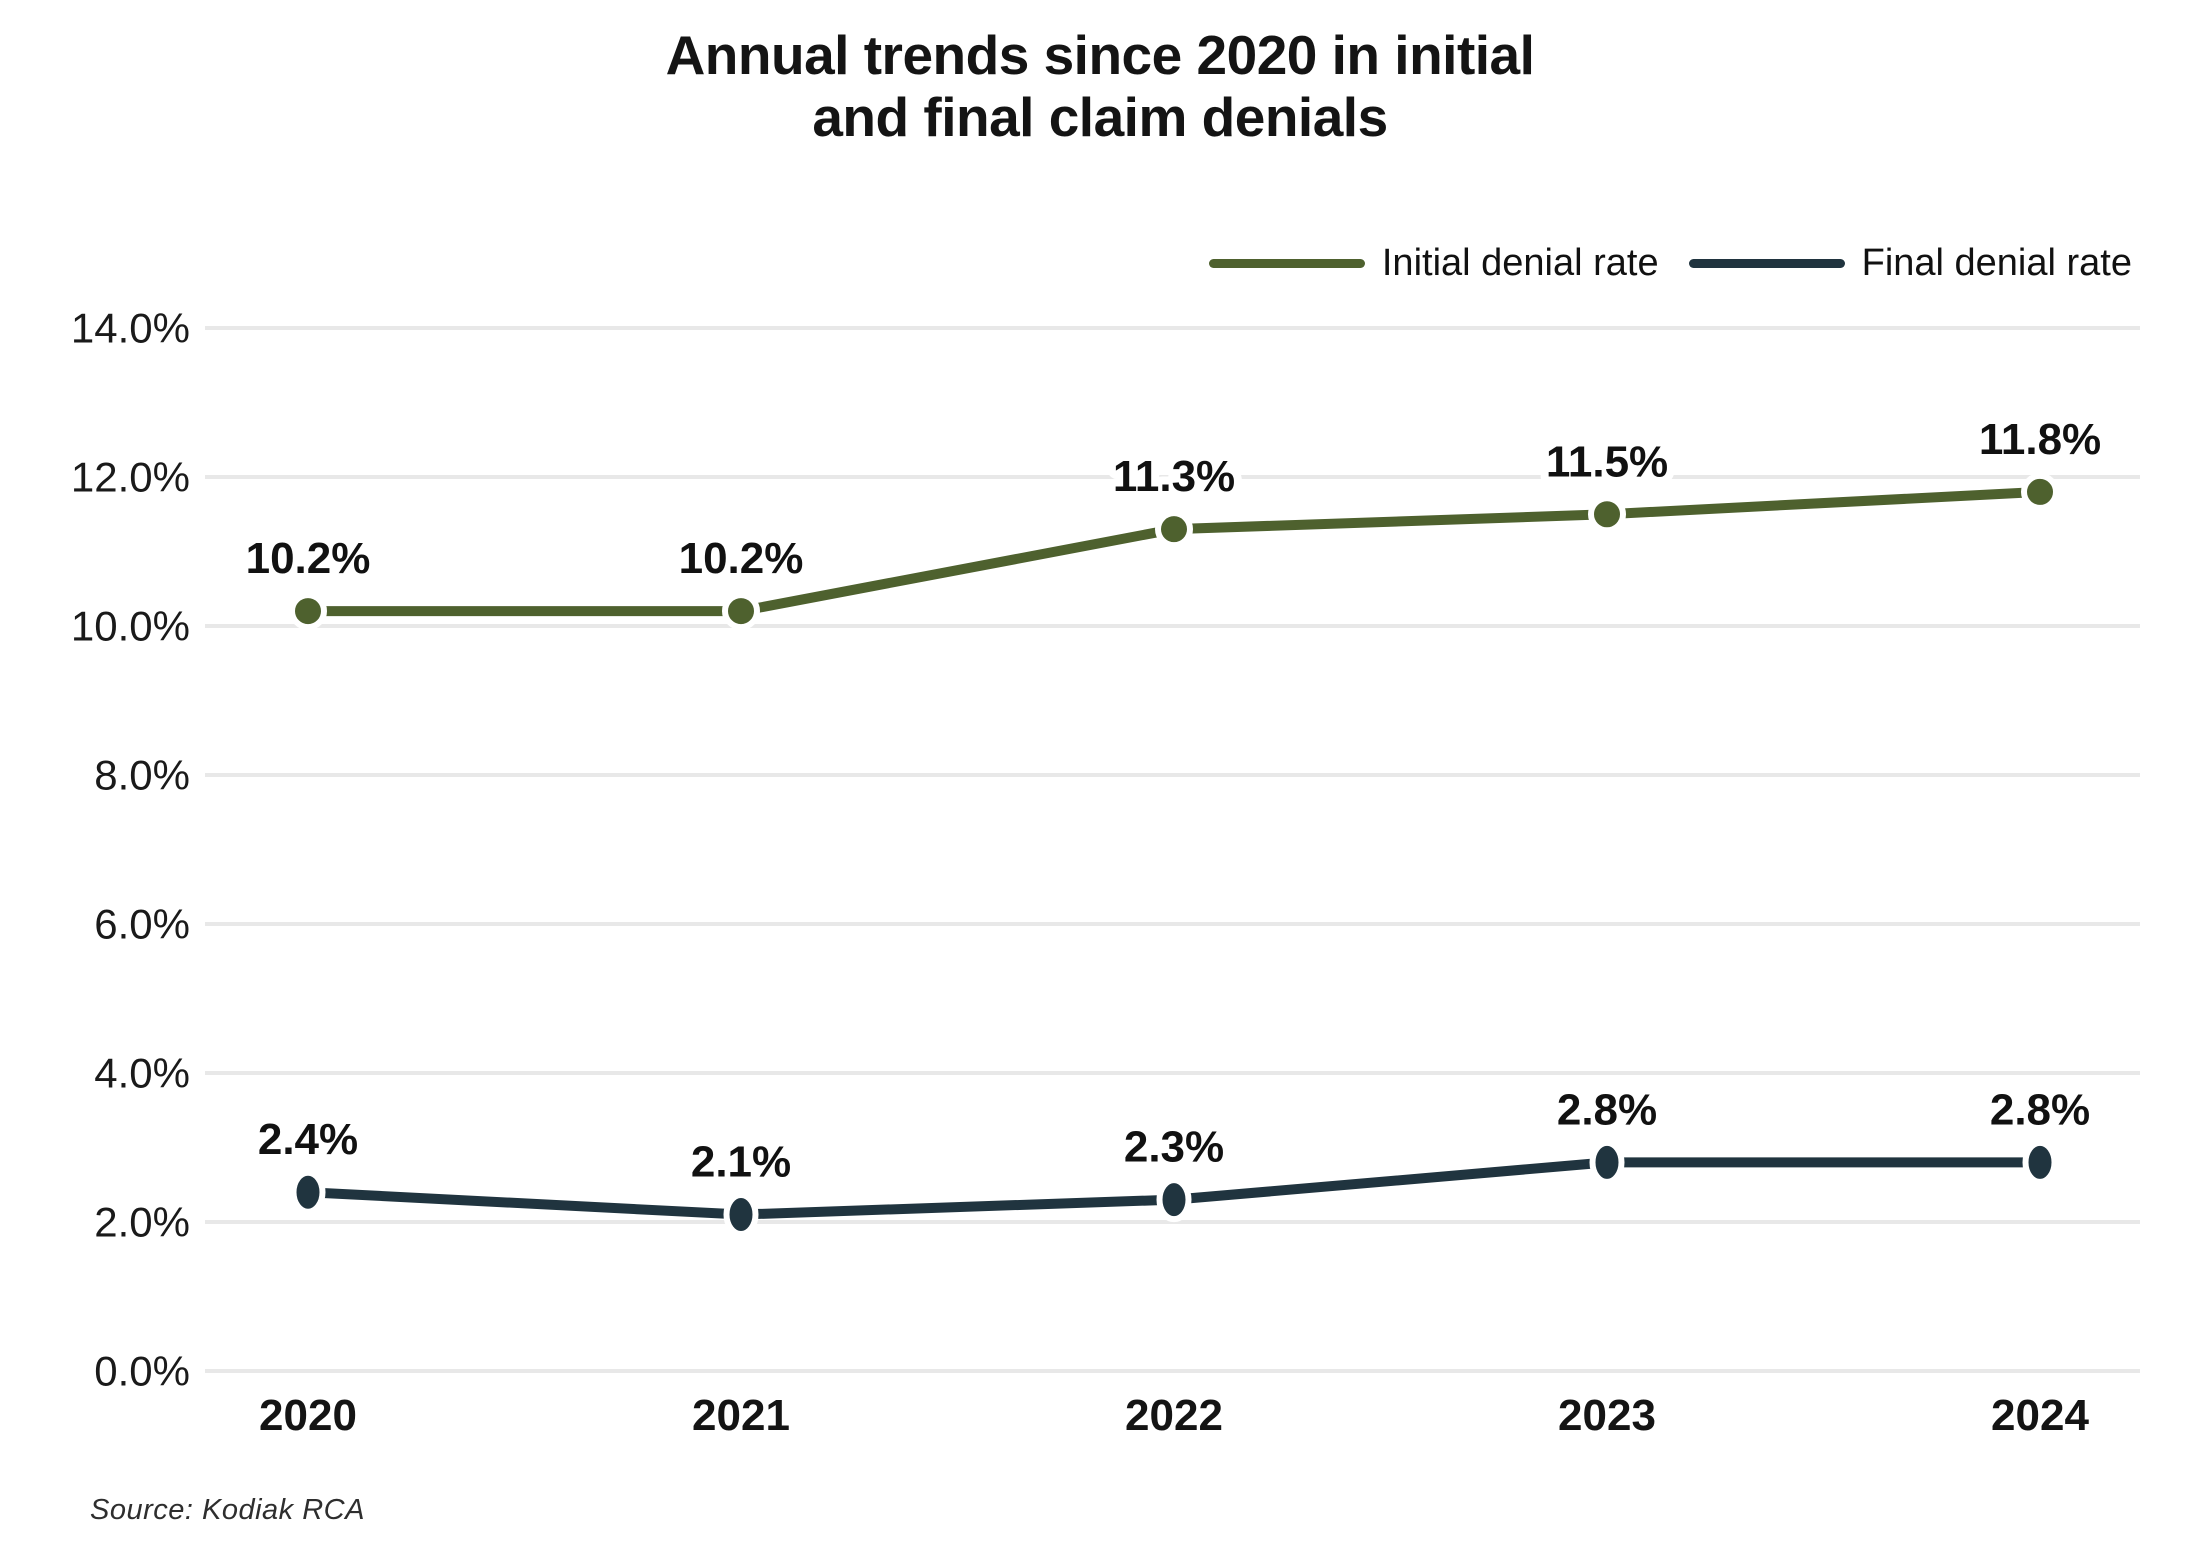 This screenshot has width=2200, height=1558. Describe the element at coordinates (227, 1510) in the screenshot. I see `source-note: Source: Kodiak RCA` at that location.